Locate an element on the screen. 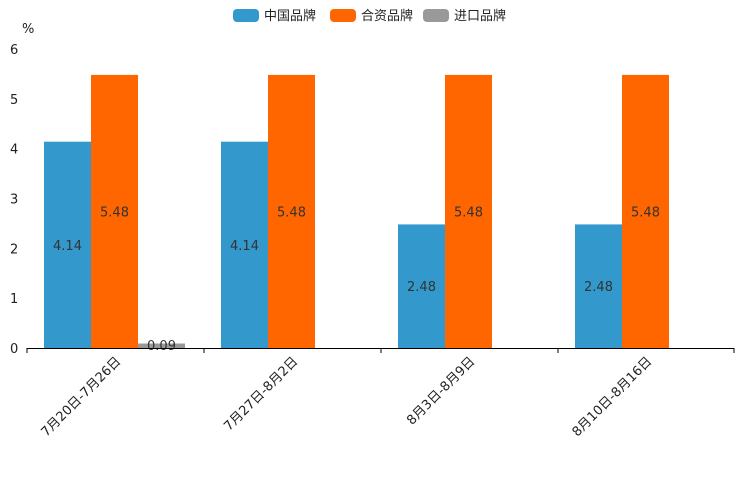 This screenshot has width=744, height=496. y-tick-label: 1 is located at coordinates (14, 299).